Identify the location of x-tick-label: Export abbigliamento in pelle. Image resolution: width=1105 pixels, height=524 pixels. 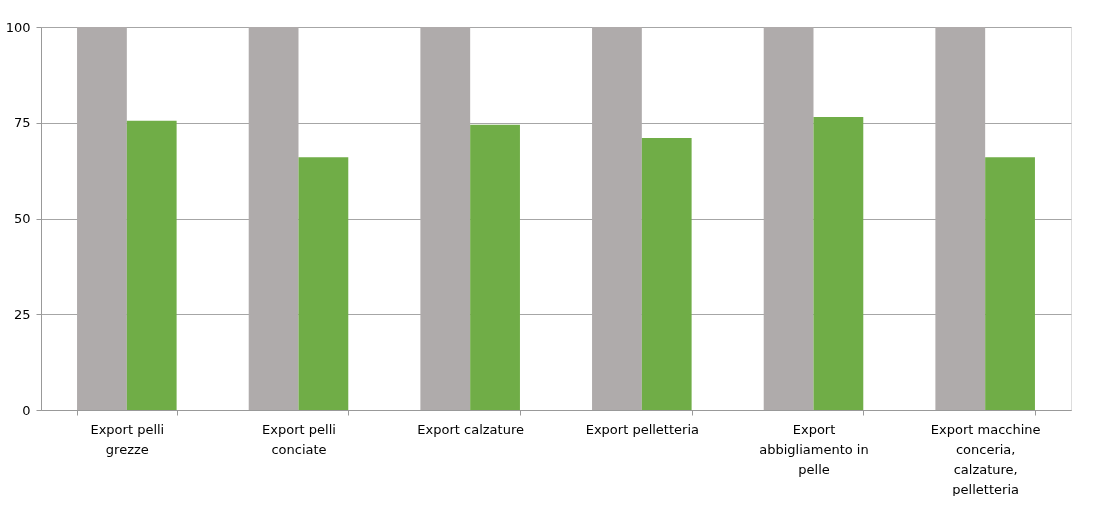
(814, 449).